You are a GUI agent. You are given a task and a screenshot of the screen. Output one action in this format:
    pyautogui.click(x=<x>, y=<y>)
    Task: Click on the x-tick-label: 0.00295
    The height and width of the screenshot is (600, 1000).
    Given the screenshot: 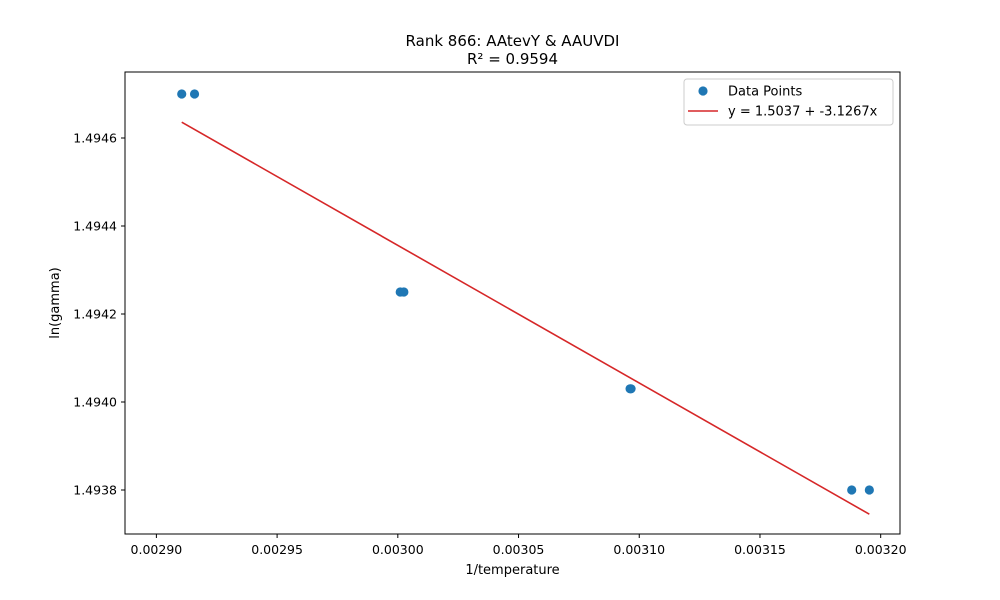 What is the action you would take?
    pyautogui.click(x=277, y=549)
    